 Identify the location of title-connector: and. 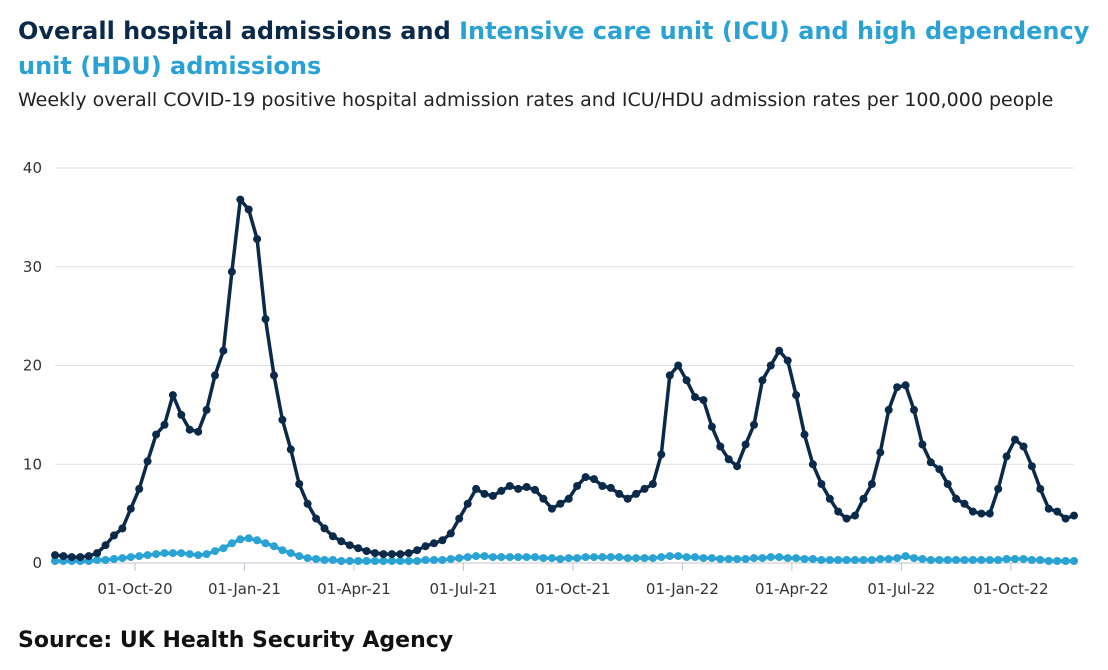
(425, 31).